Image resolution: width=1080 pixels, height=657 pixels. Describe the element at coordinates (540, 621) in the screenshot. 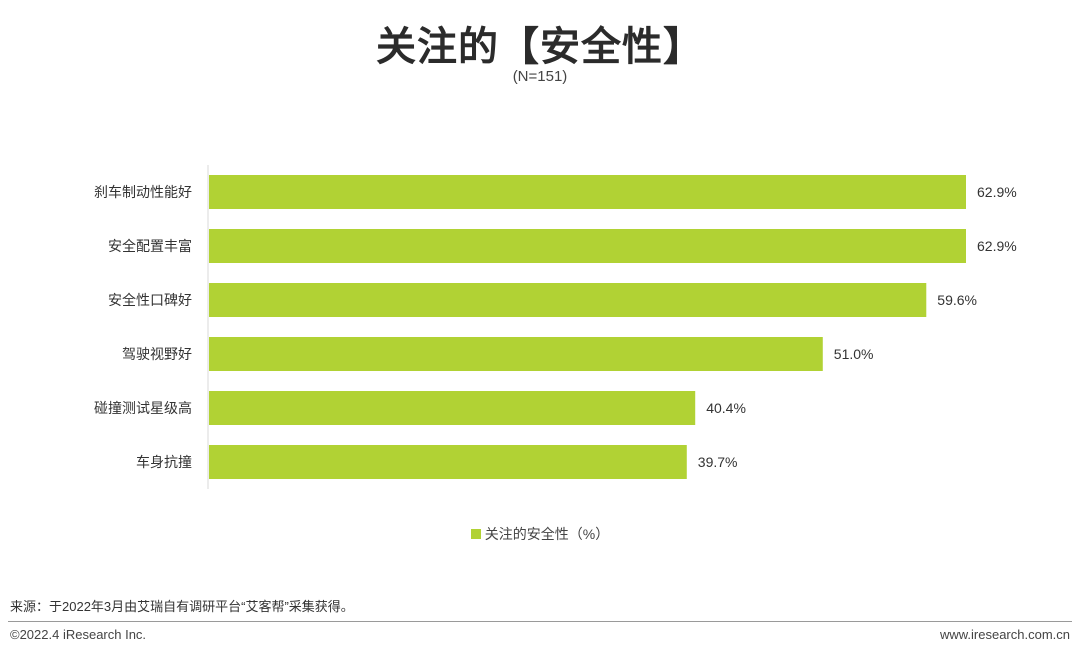

I see `footer-divider` at that location.